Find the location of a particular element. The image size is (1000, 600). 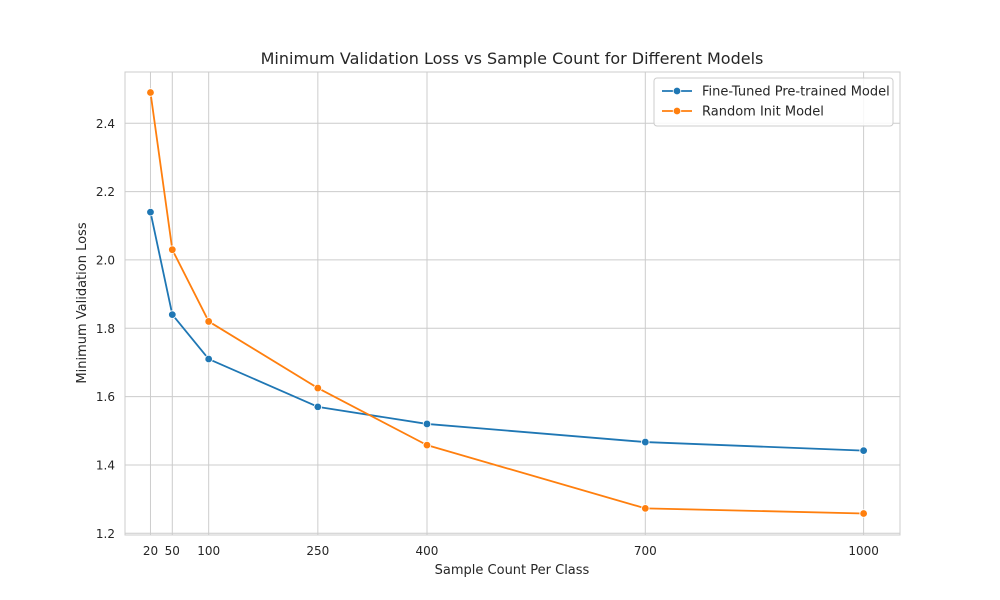

y-tick-label: 1.6 is located at coordinates (105, 397).